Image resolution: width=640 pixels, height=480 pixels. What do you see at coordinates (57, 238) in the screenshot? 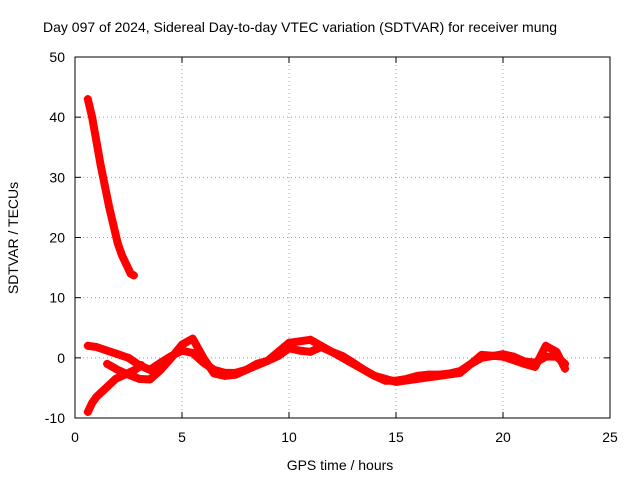
I see `y-tick-label: 20` at bounding box center [57, 238].